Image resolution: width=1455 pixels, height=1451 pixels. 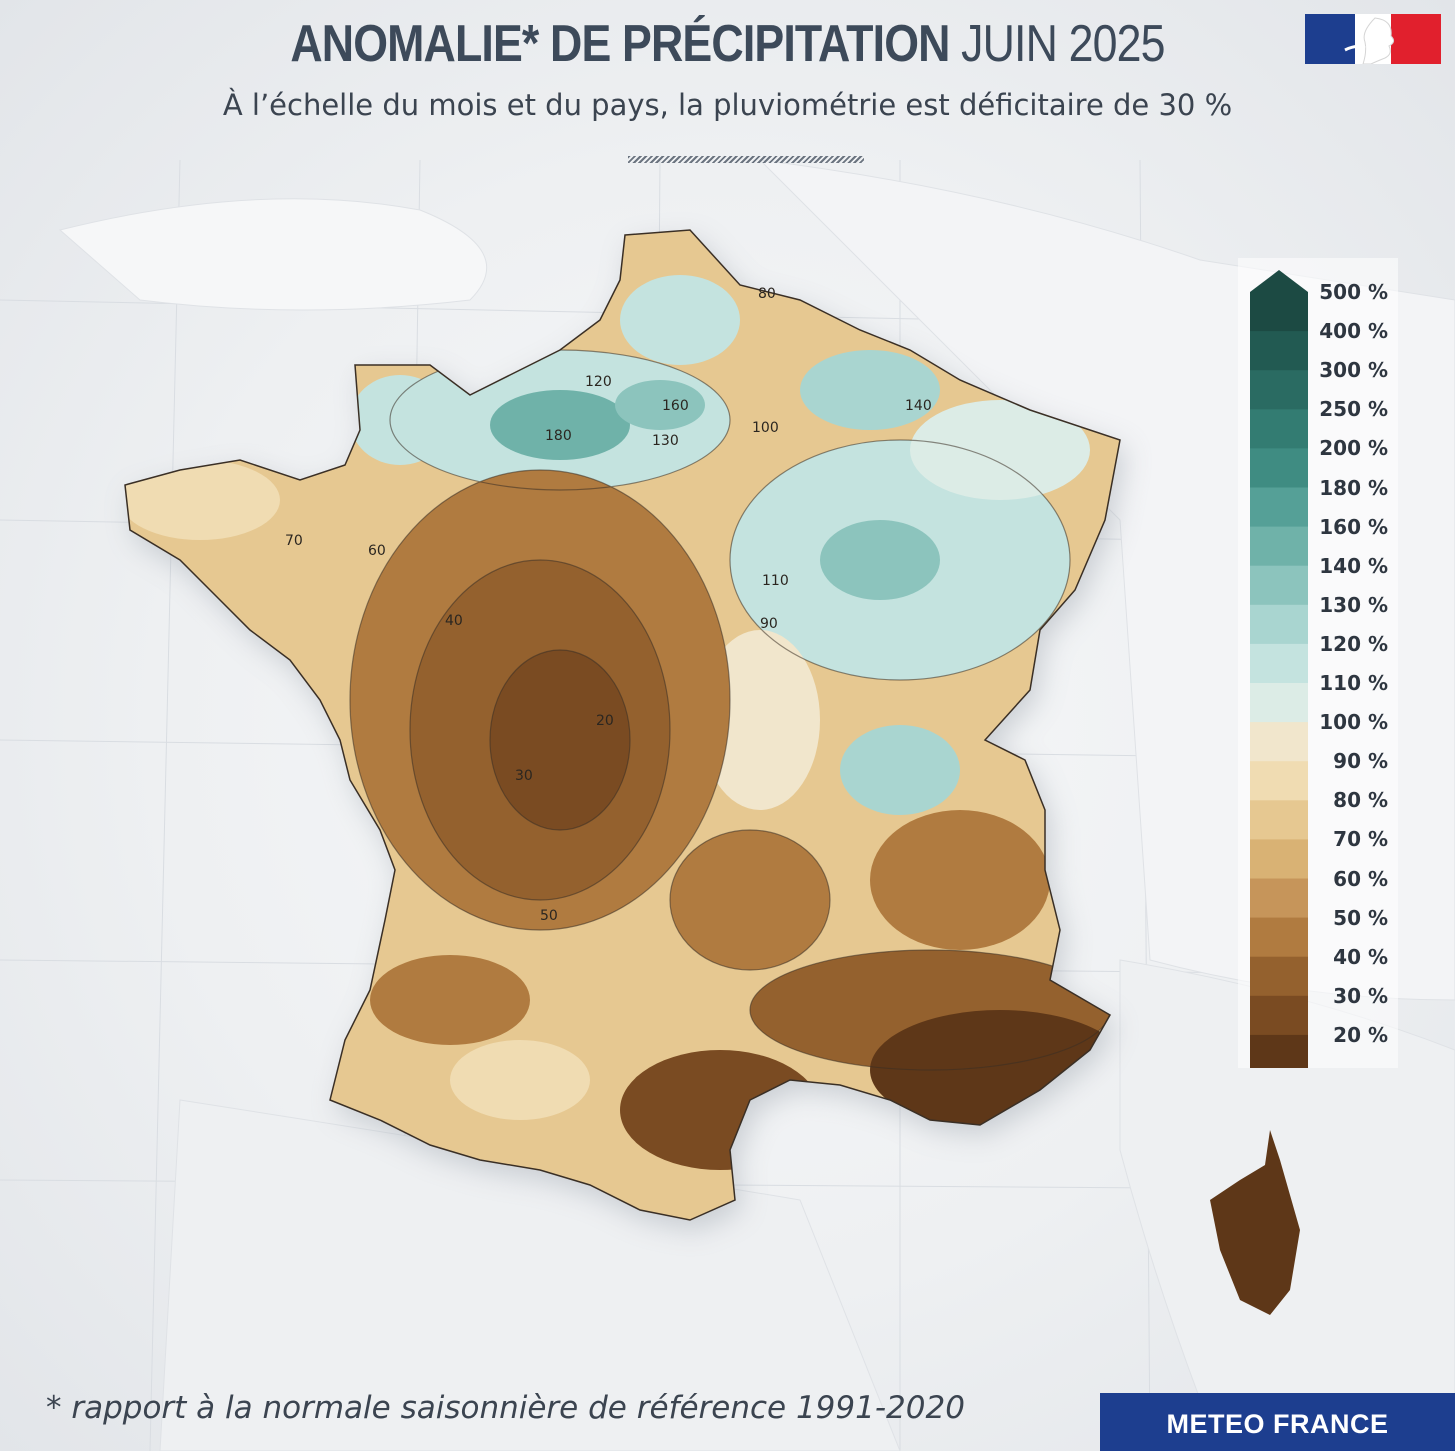 I want to click on contour-label: 120, so click(x=598, y=382).